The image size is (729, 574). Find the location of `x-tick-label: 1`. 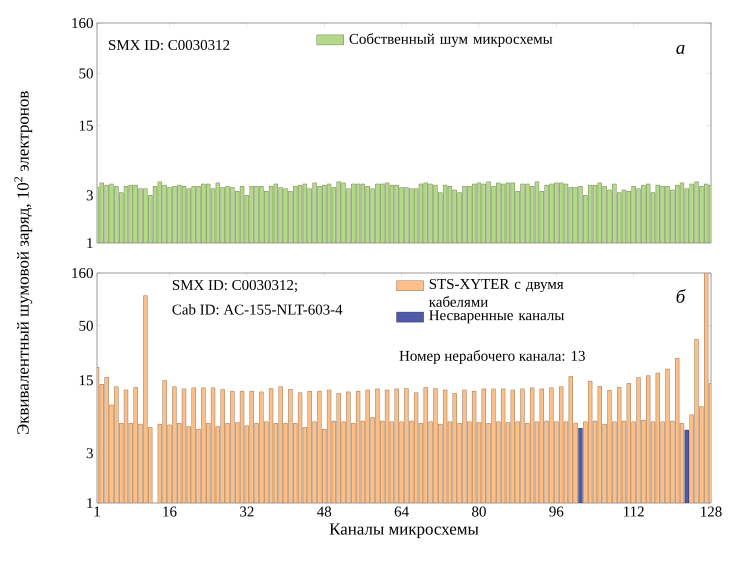

x-tick-label: 1 is located at coordinates (97, 511).